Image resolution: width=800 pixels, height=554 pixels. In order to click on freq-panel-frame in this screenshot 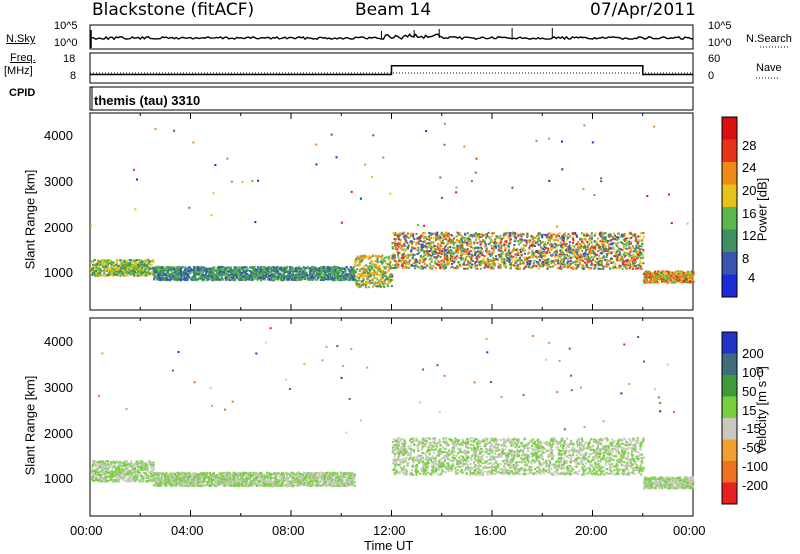, I will do `click(391, 68)`.